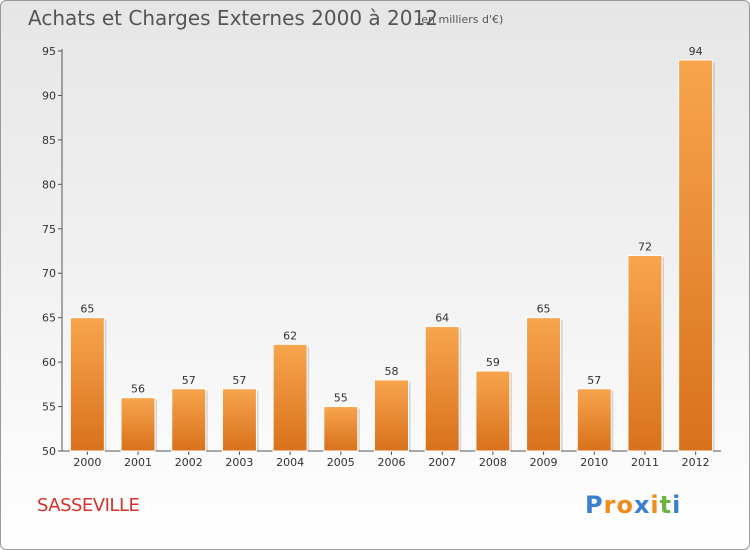  What do you see at coordinates (442, 318) in the screenshot?
I see `bar-value-label: 64` at bounding box center [442, 318].